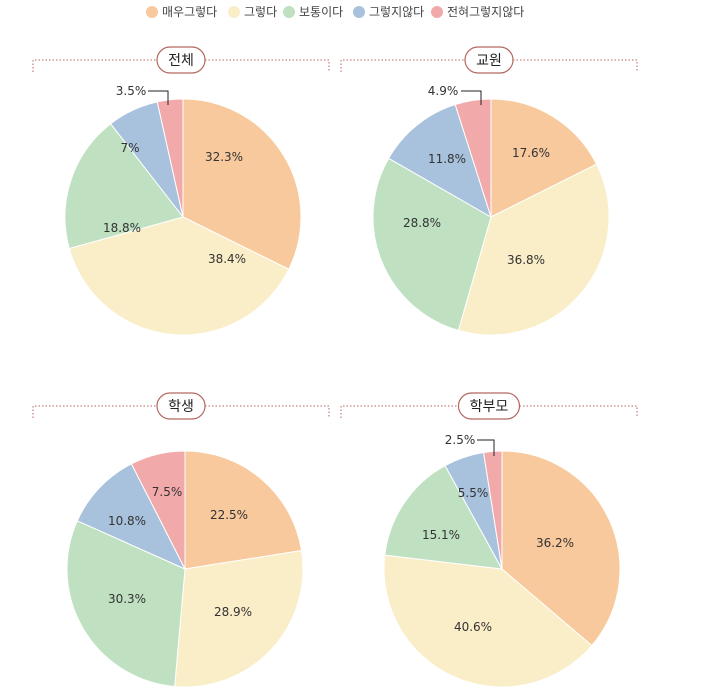 The width and height of the screenshot is (725, 699). Describe the element at coordinates (473, 627) in the screenshot. I see `slice-label: 40.6%` at that location.